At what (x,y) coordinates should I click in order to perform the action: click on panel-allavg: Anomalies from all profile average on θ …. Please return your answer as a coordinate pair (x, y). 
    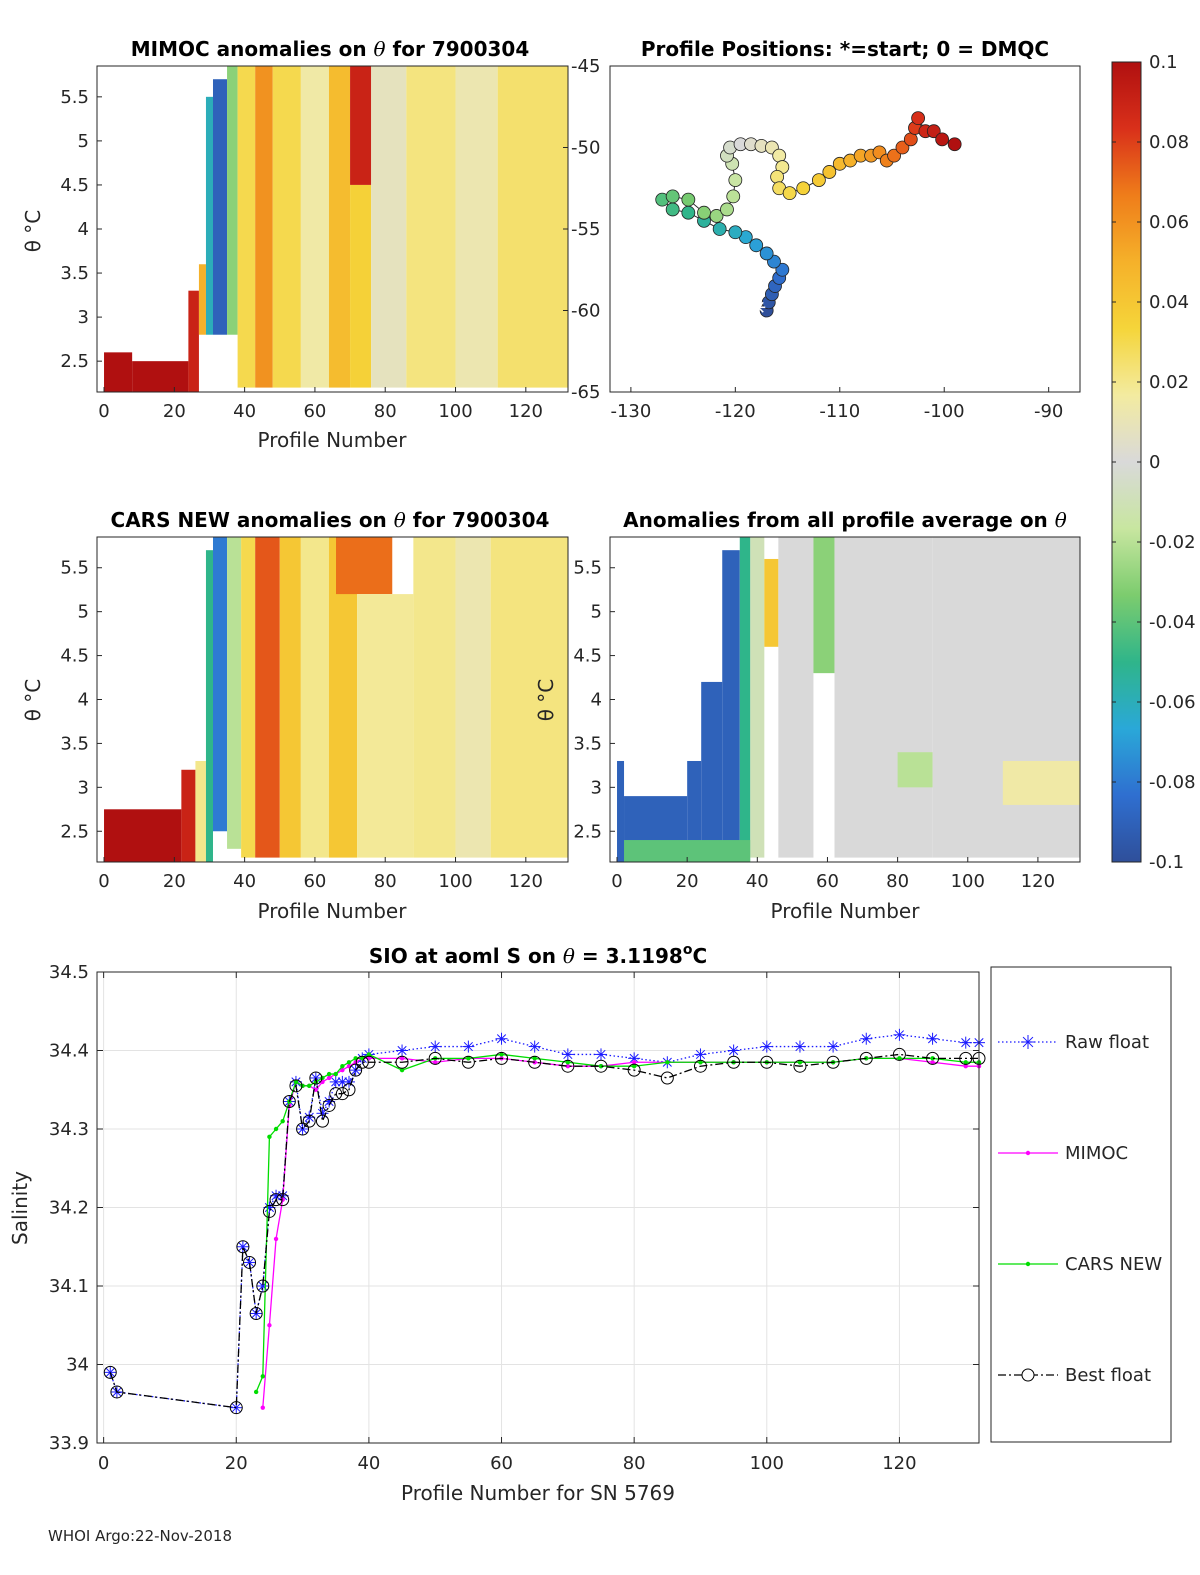
    Looking at the image, I should click on (807, 715).